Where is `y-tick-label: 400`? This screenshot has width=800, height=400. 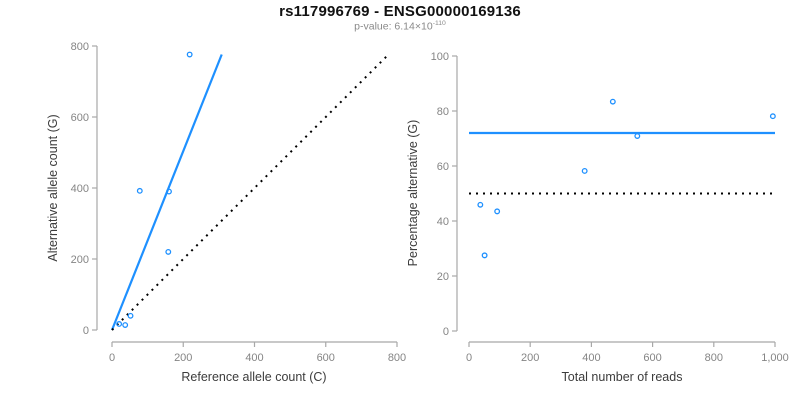
y-tick-label: 400 is located at coordinates (80, 189).